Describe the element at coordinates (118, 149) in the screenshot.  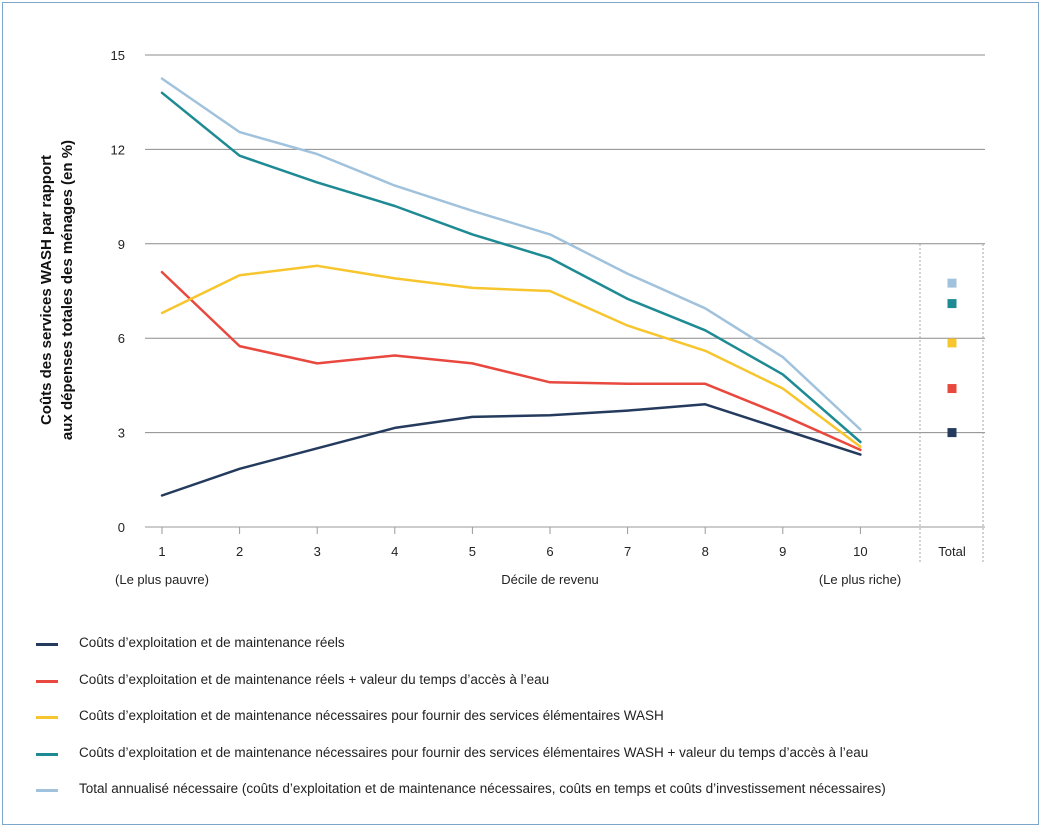
I see `y-tick-label: 12` at that location.